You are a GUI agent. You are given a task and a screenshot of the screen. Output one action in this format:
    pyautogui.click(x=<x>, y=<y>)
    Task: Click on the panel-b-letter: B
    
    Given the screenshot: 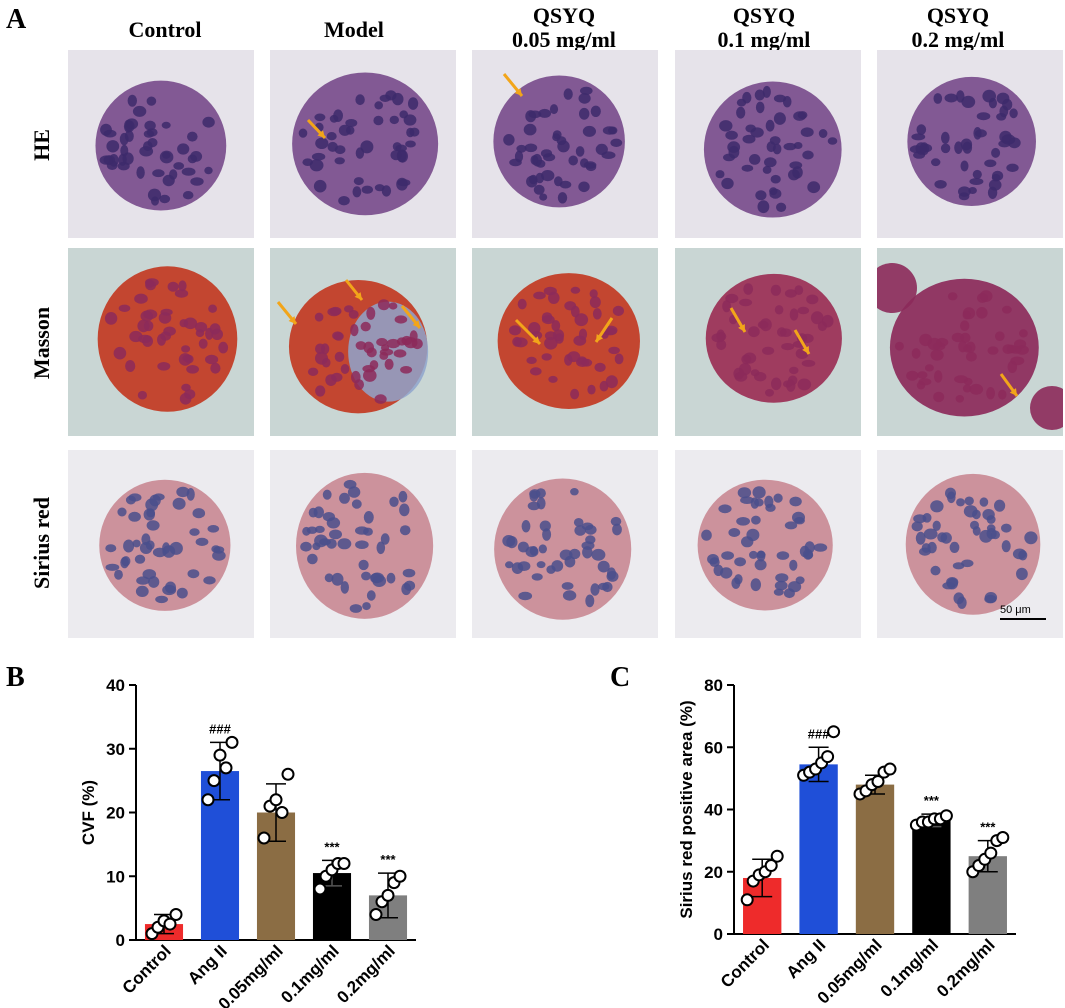 What is the action you would take?
    pyautogui.click(x=15, y=677)
    